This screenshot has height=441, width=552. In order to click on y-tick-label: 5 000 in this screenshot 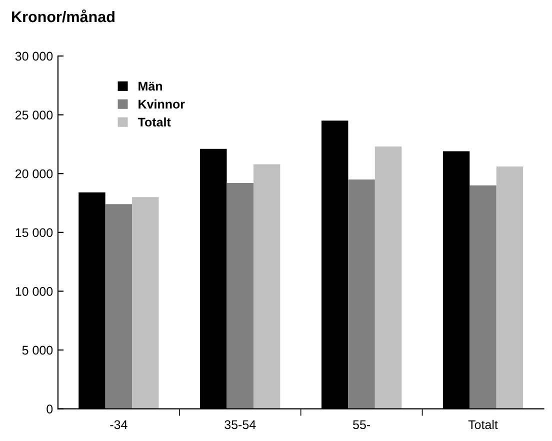, I will do `click(37, 350)`.